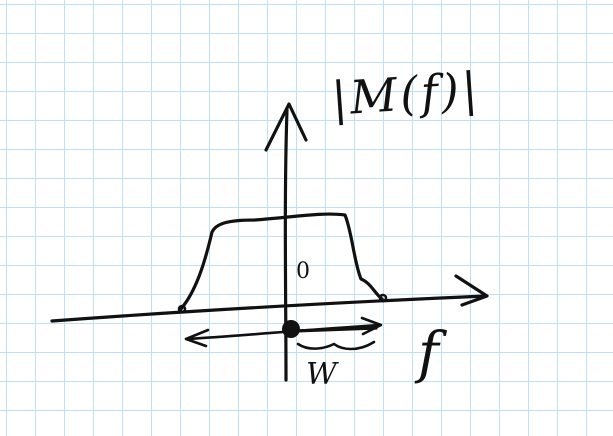  What do you see at coordinates (406, 93) in the screenshot?
I see `magnitude-axis-label: |M(f)|` at bounding box center [406, 93].